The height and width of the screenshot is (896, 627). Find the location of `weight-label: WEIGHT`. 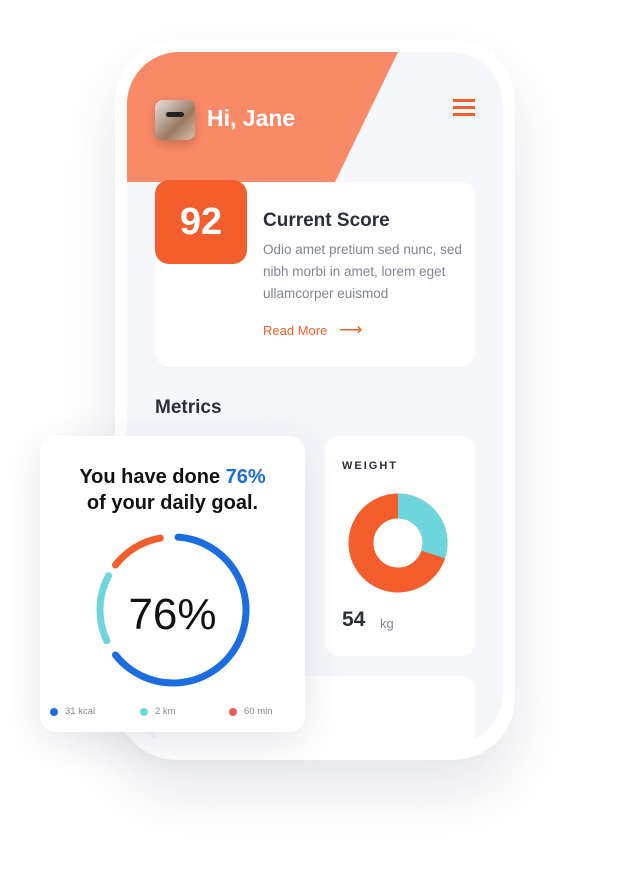

weight-label: WEIGHT is located at coordinates (370, 466).